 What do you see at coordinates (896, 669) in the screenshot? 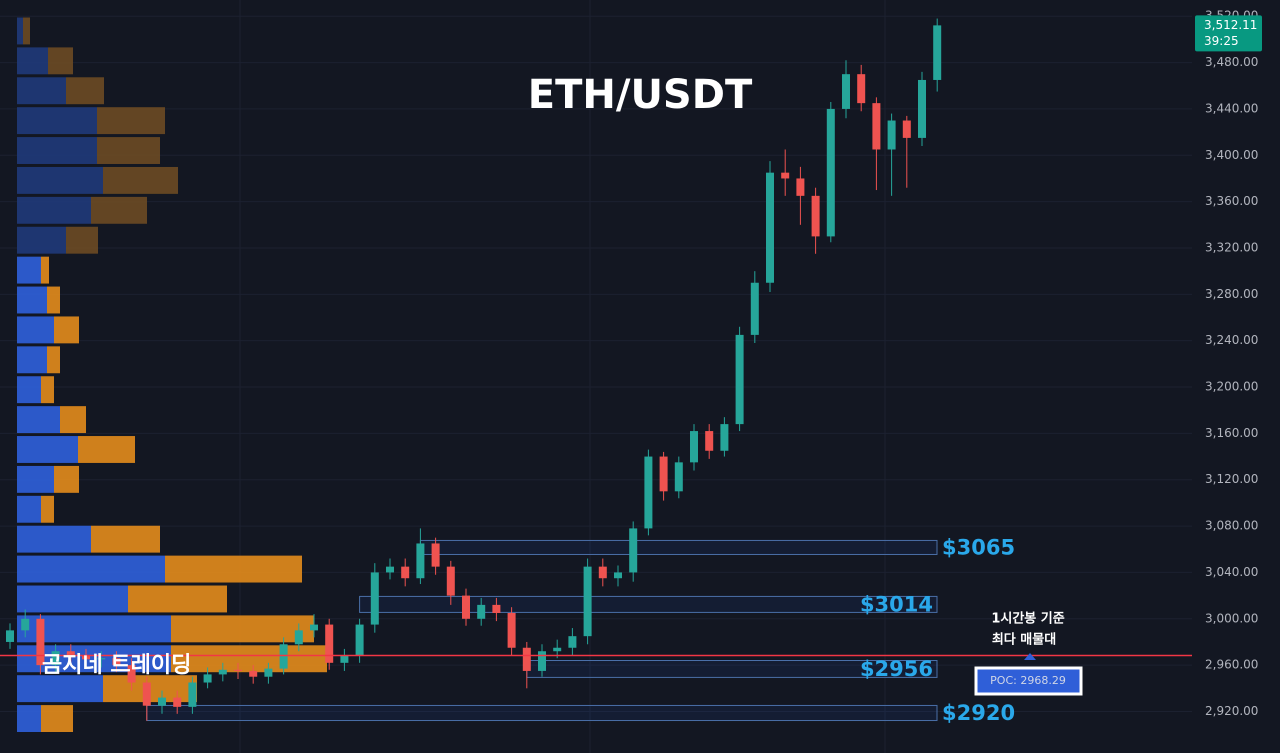
I see `zone-label: $2956` at bounding box center [896, 669].